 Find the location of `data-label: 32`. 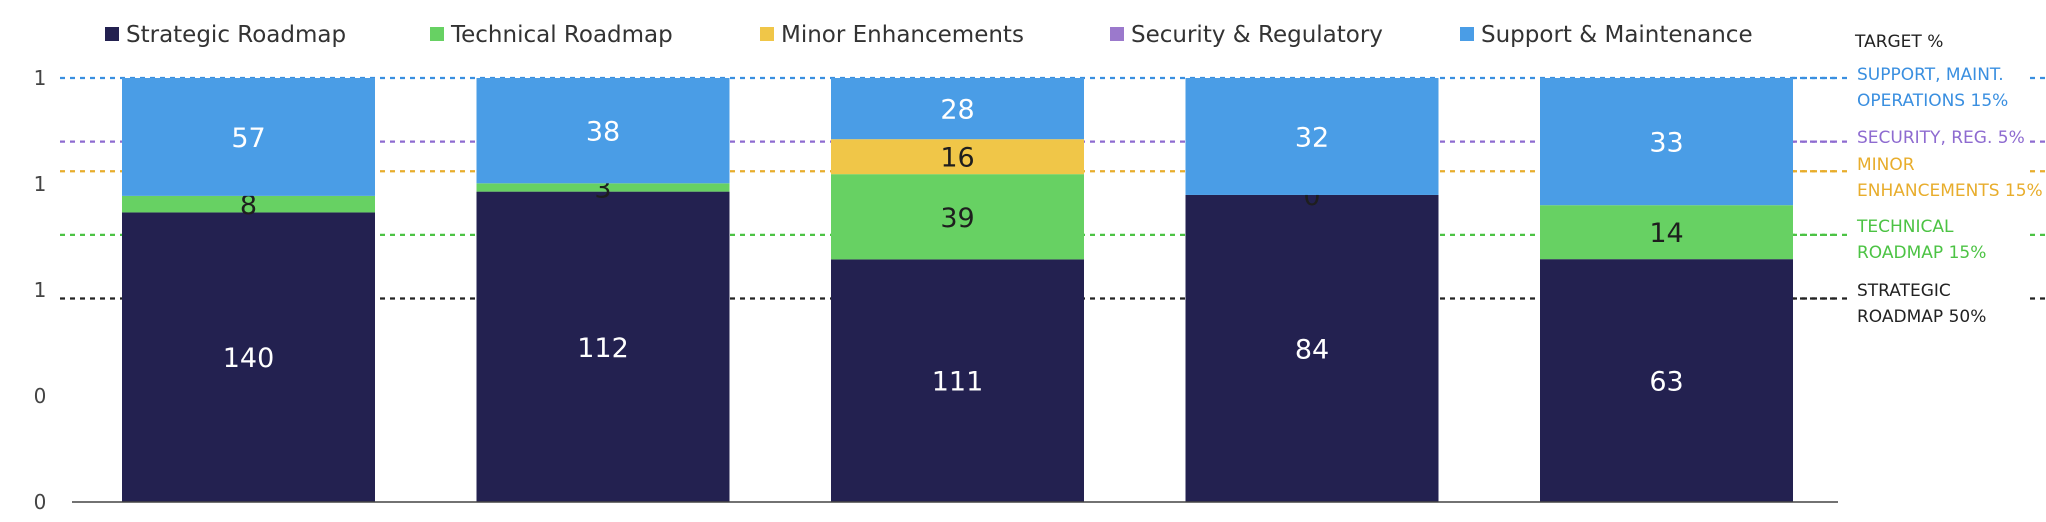

data-label: 32 is located at coordinates (1312, 137).